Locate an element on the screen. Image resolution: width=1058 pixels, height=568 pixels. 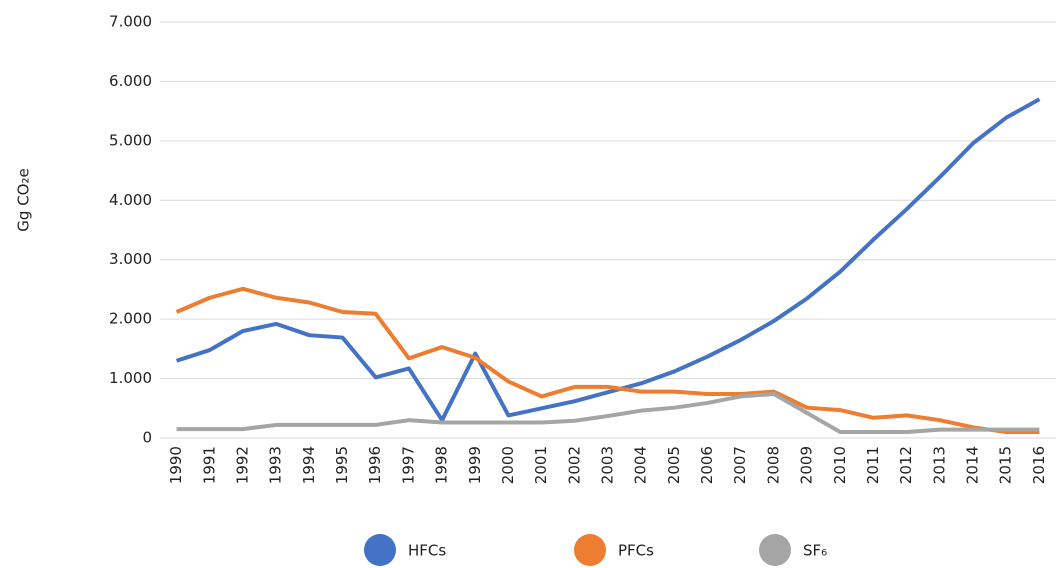
x-tick-label: 2013 is located at coordinates (939, 465).